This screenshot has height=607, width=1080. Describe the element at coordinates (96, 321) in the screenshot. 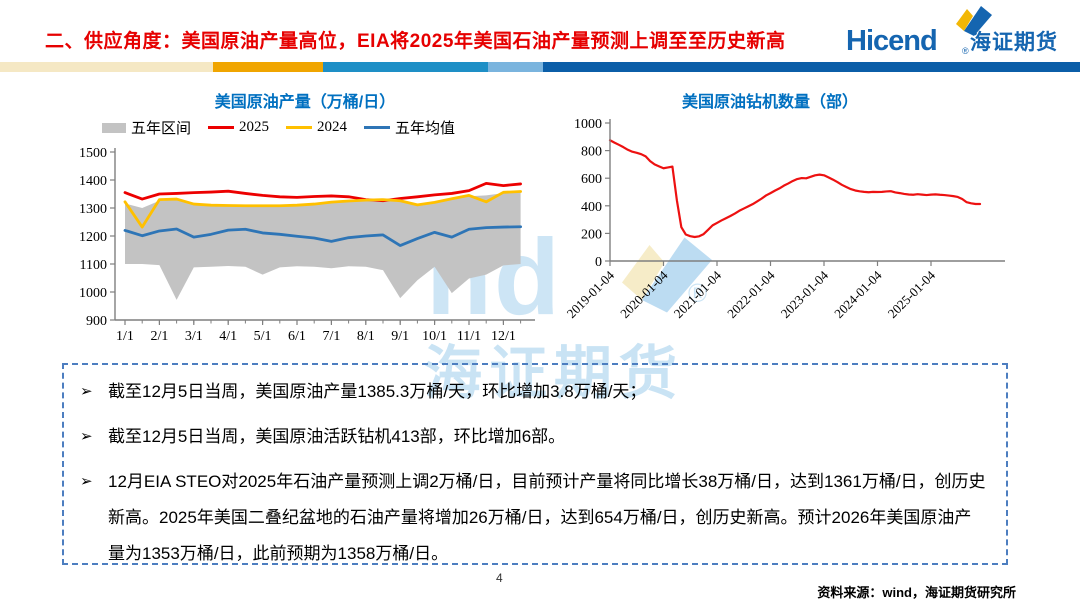

I see `svg-text: 900` at that location.